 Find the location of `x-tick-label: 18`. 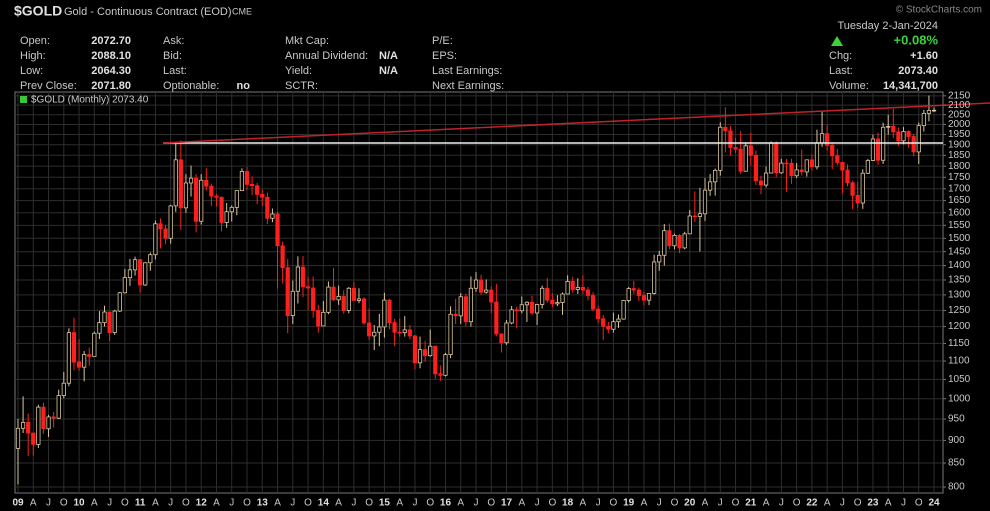

x-tick-label: 18 is located at coordinates (568, 503).